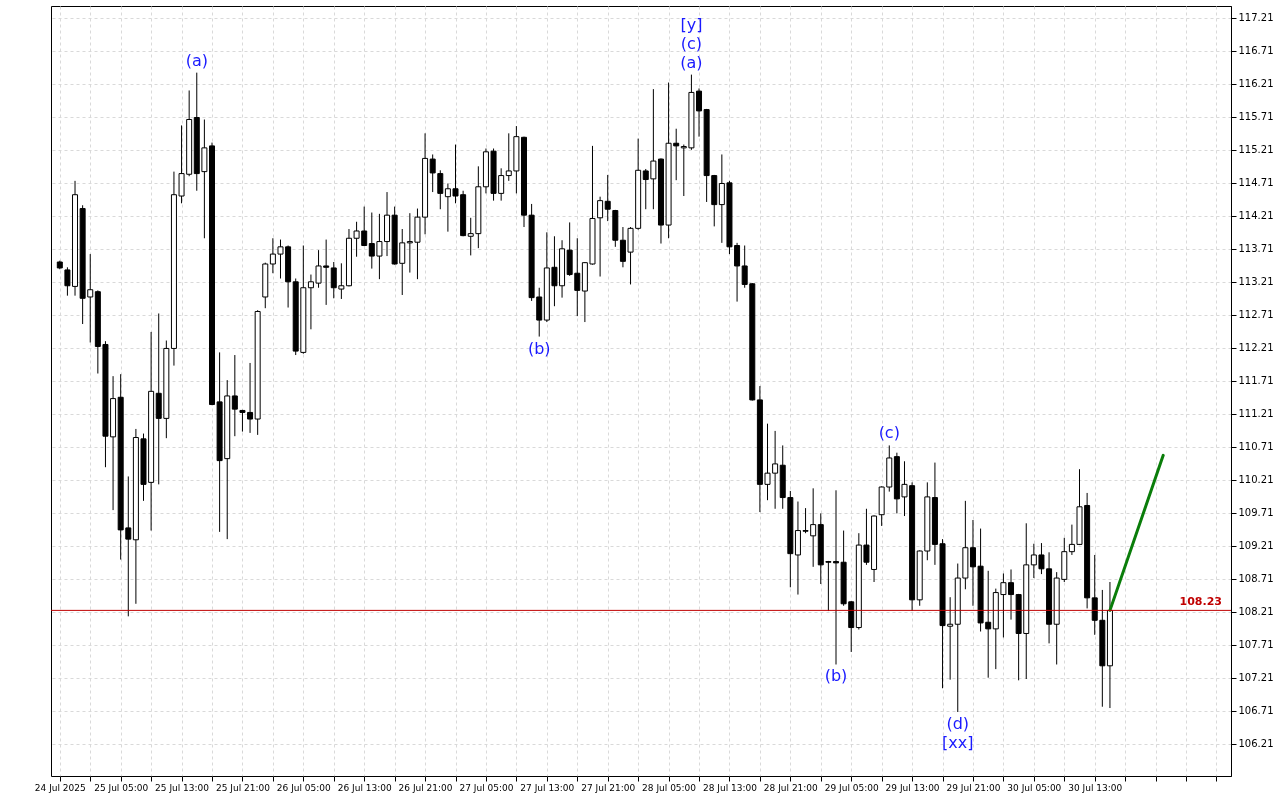 The height and width of the screenshot is (800, 1280). What do you see at coordinates (1256, 183) in the screenshot?
I see `y-tick-label: 114.71` at bounding box center [1256, 183].